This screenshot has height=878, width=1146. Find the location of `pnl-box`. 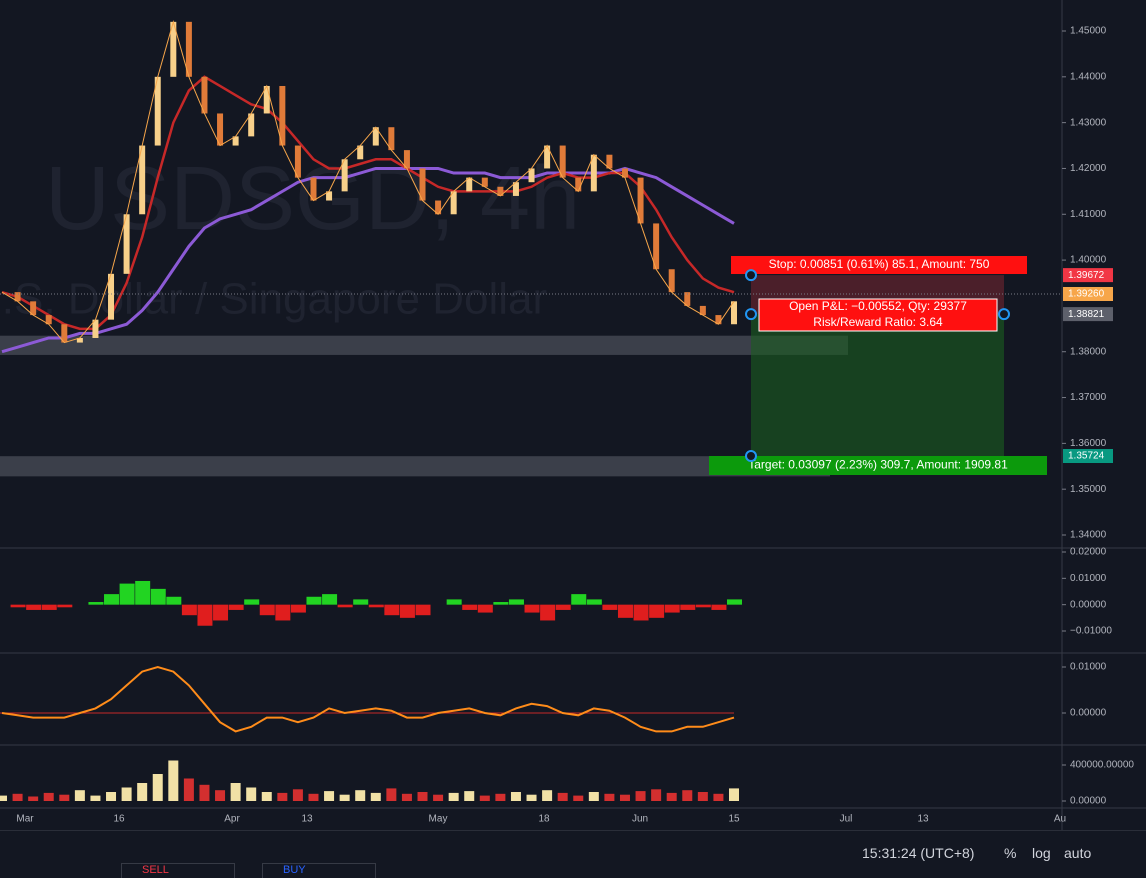

pnl-box is located at coordinates (878, 315).